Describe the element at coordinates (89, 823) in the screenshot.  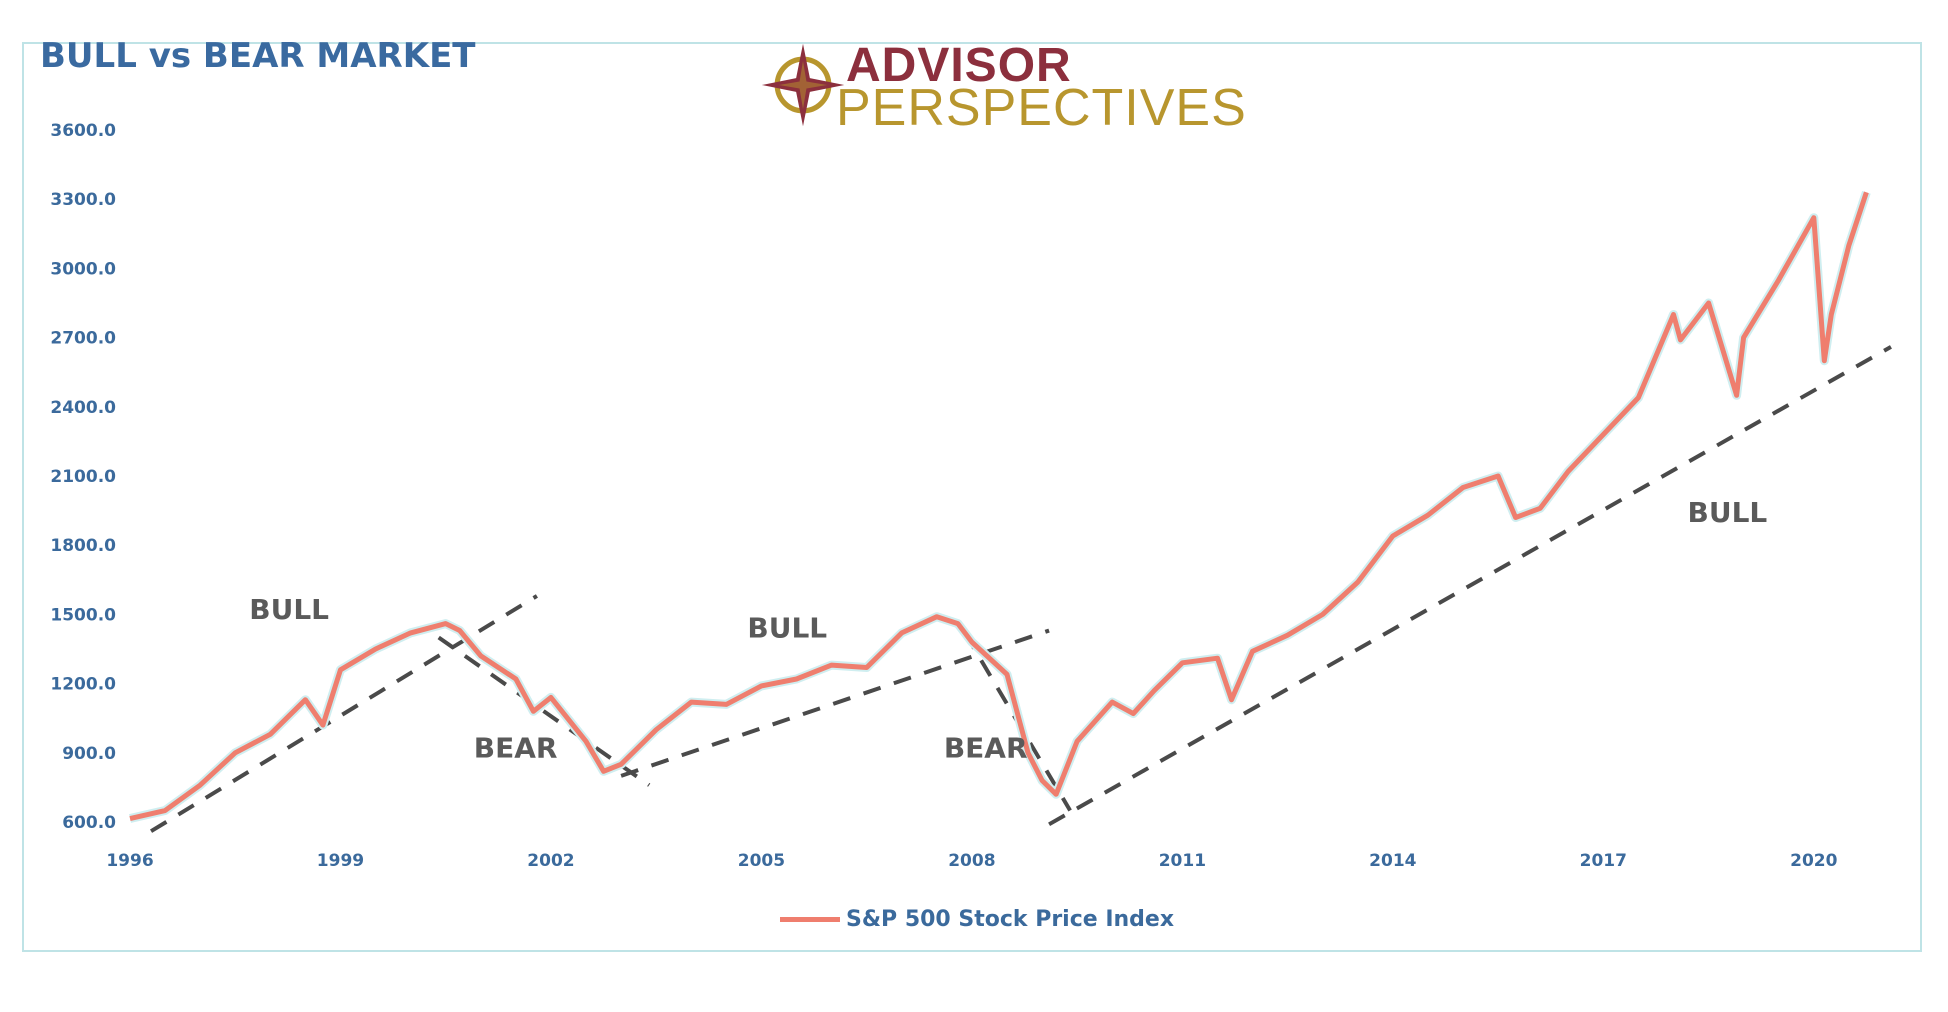
I see `y-tick-label: 600.0` at that location.